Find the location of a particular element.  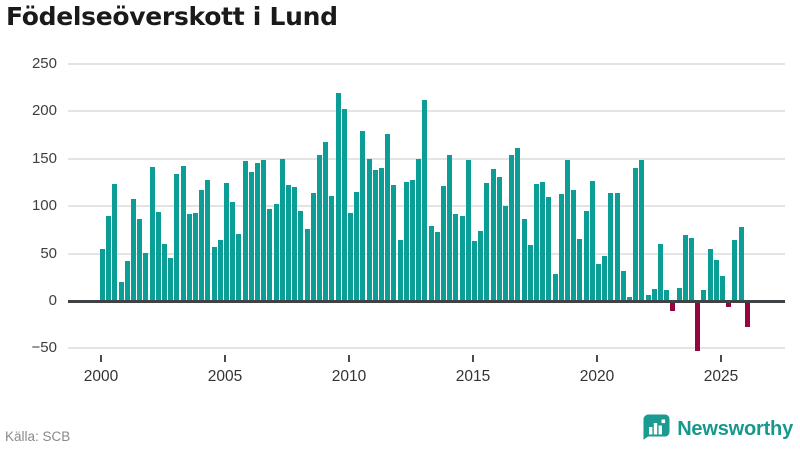

newsworthy-logo-icon is located at coordinates (656, 429).